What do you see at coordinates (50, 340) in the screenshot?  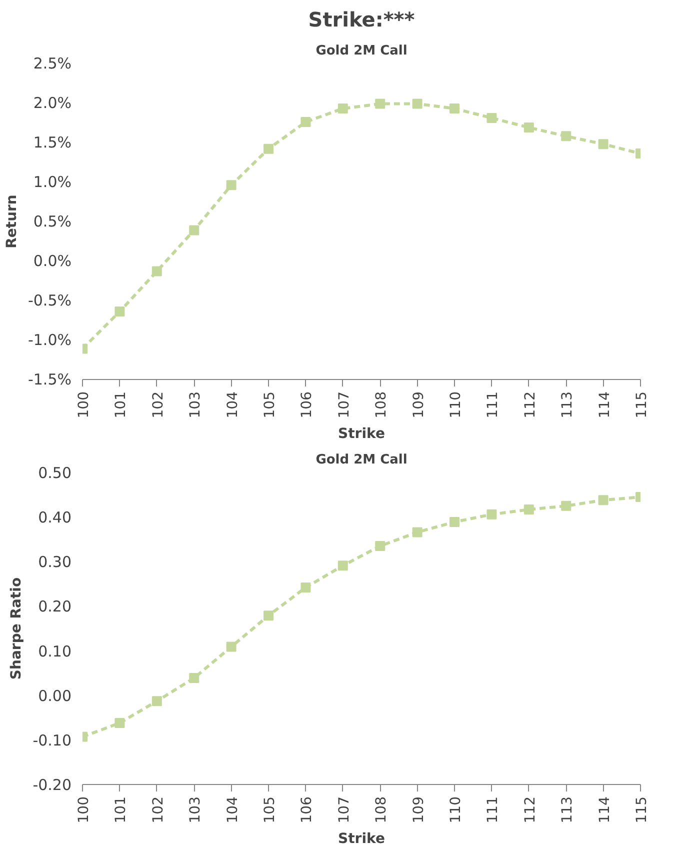 I see `y-tick-label: -1.0%` at bounding box center [50, 340].